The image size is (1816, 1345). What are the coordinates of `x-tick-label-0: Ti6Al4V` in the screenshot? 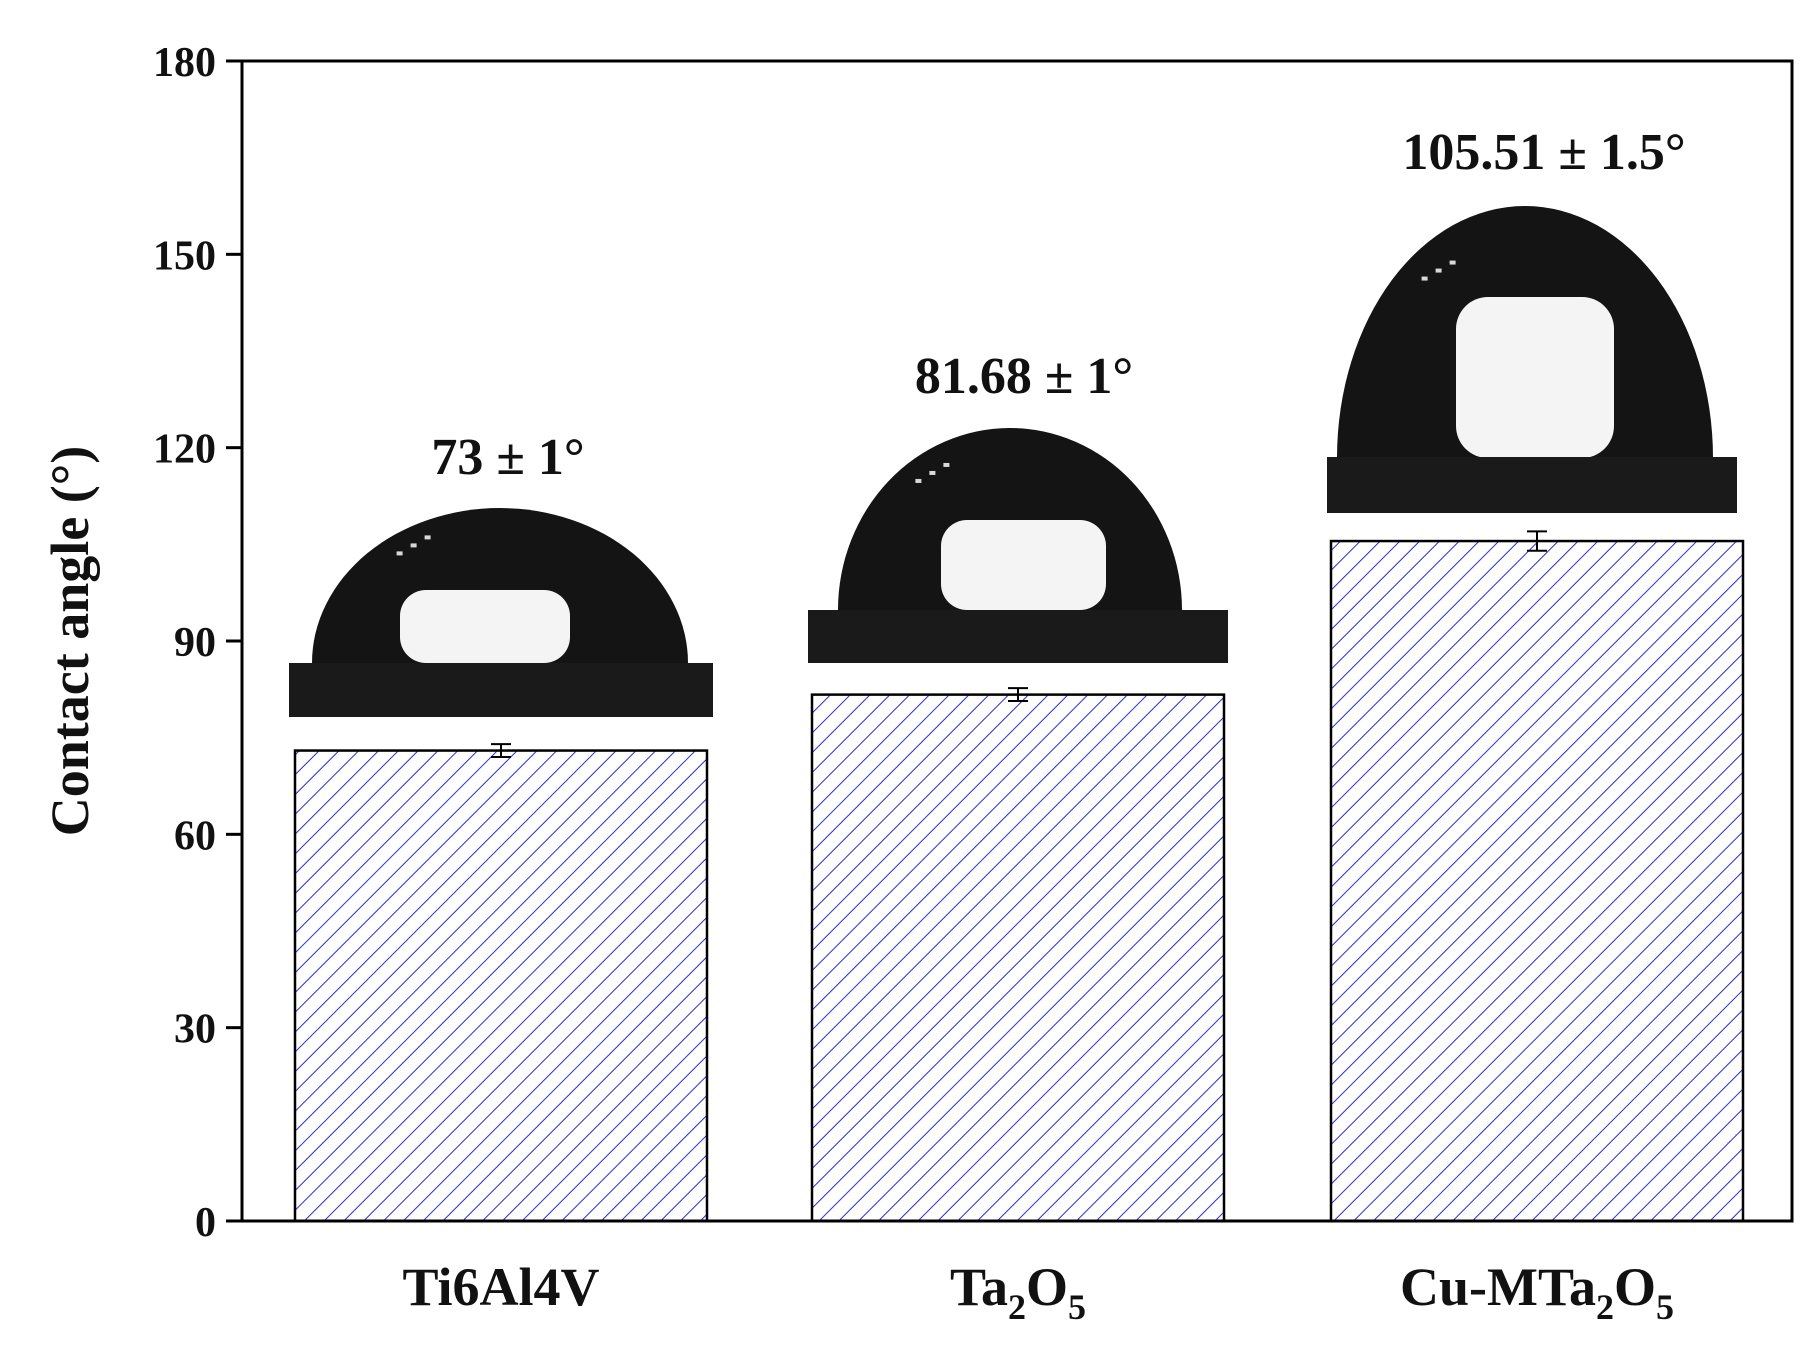 It's located at (500, 1287).